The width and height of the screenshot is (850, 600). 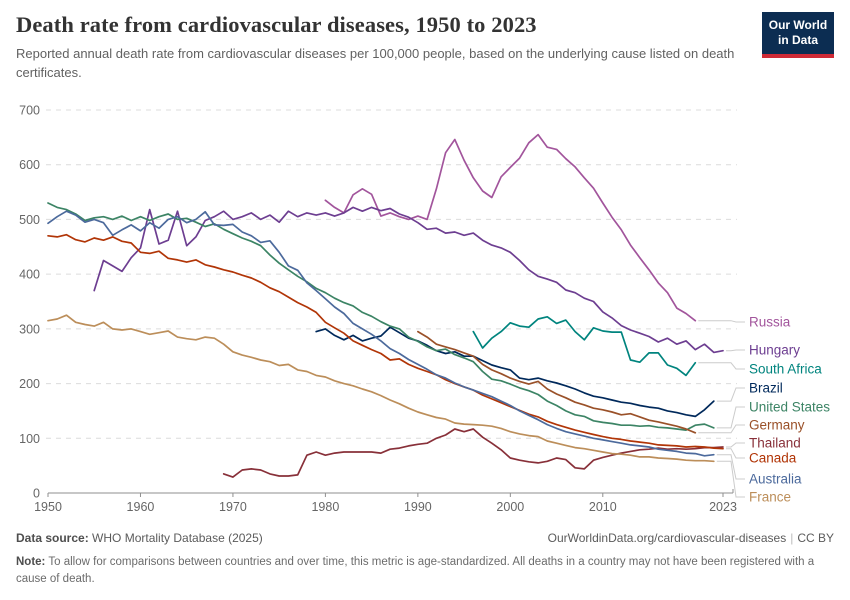 I want to click on data-source-label: Data source:, so click(x=52, y=538).